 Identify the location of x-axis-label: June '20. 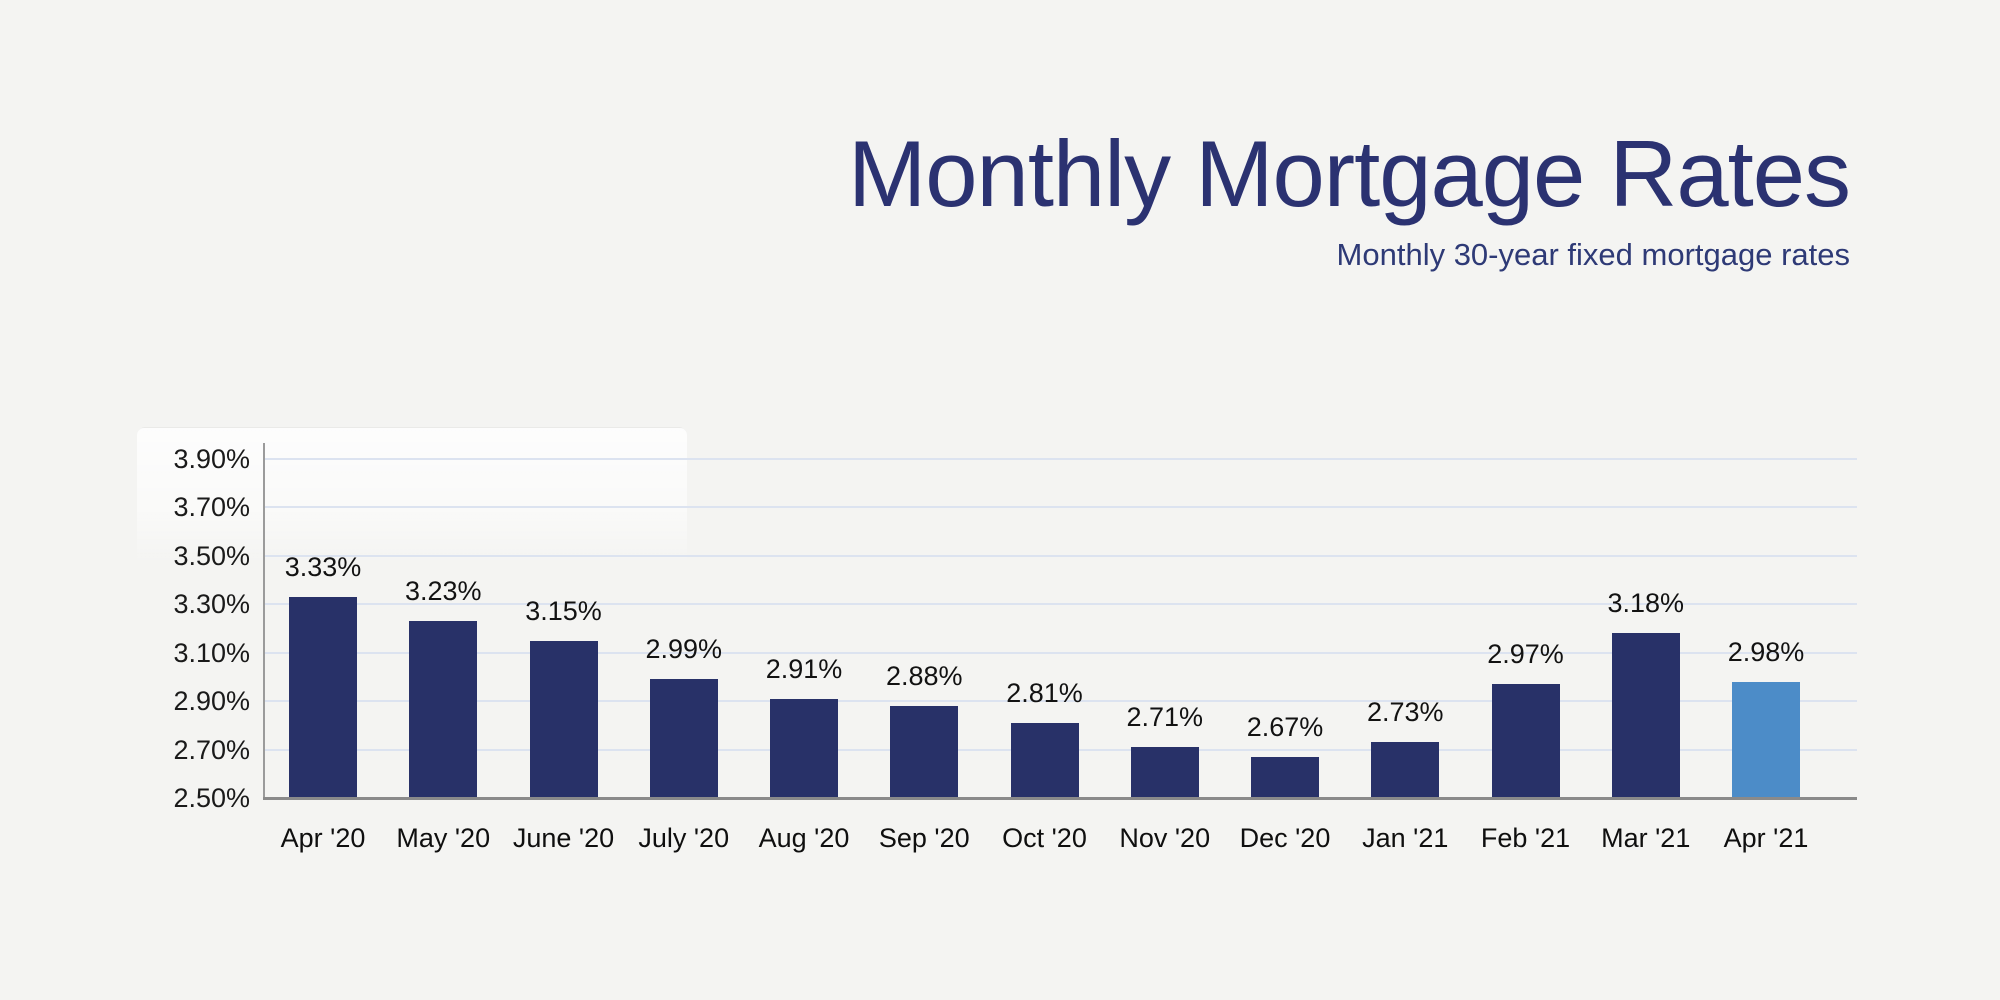
(563, 838).